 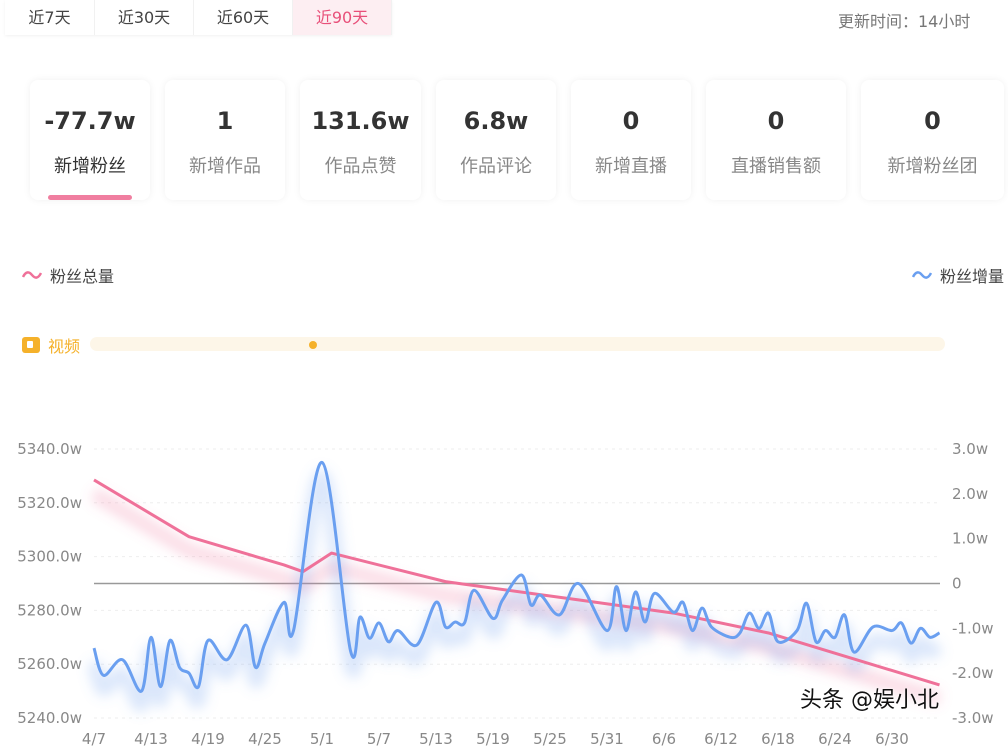 I want to click on card-new-fan-club: 0 新增粉丝团, so click(x=932, y=140).